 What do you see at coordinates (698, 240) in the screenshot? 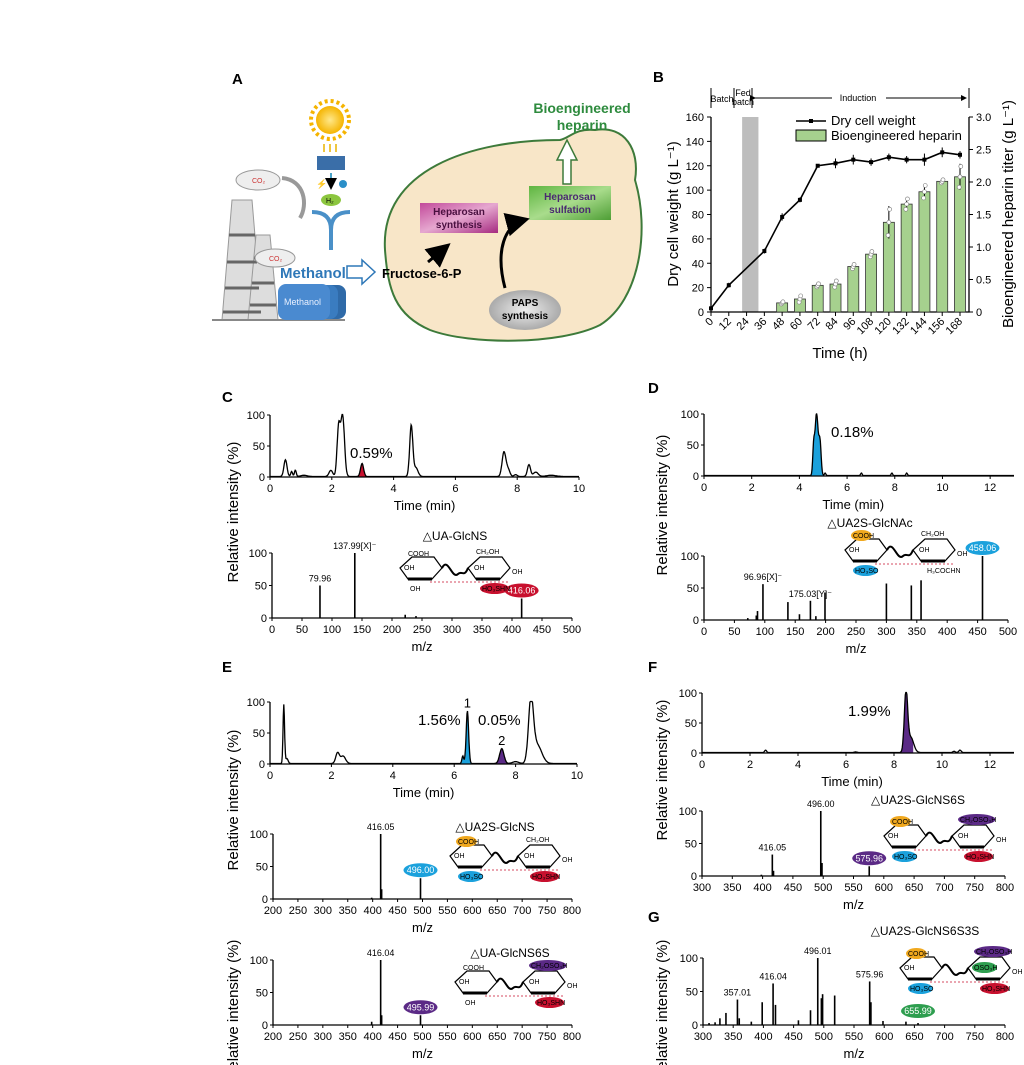
I see `y-tick-label: 60` at bounding box center [698, 240].